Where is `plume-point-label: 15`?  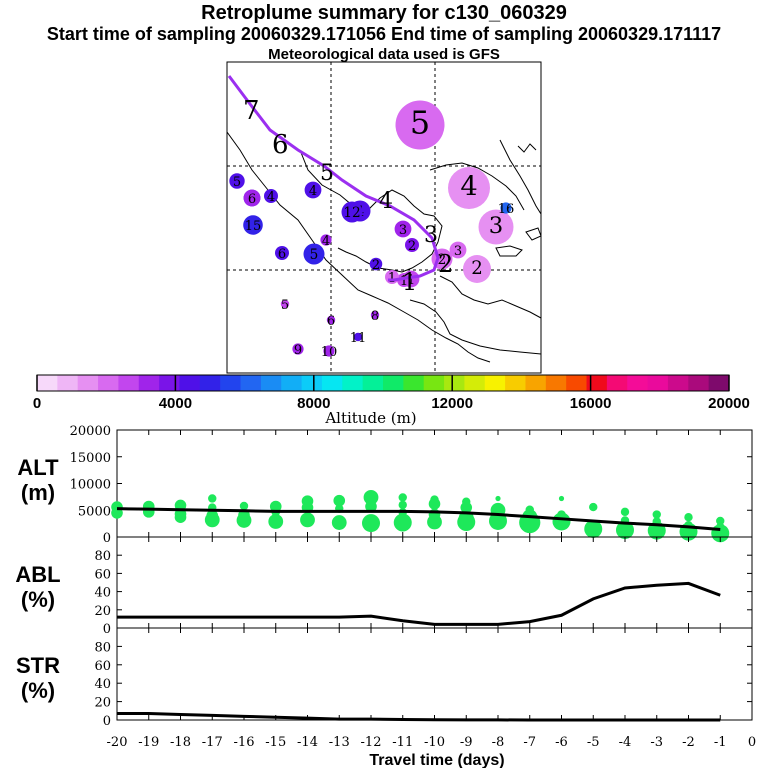 plume-point-label: 15 is located at coordinates (253, 226).